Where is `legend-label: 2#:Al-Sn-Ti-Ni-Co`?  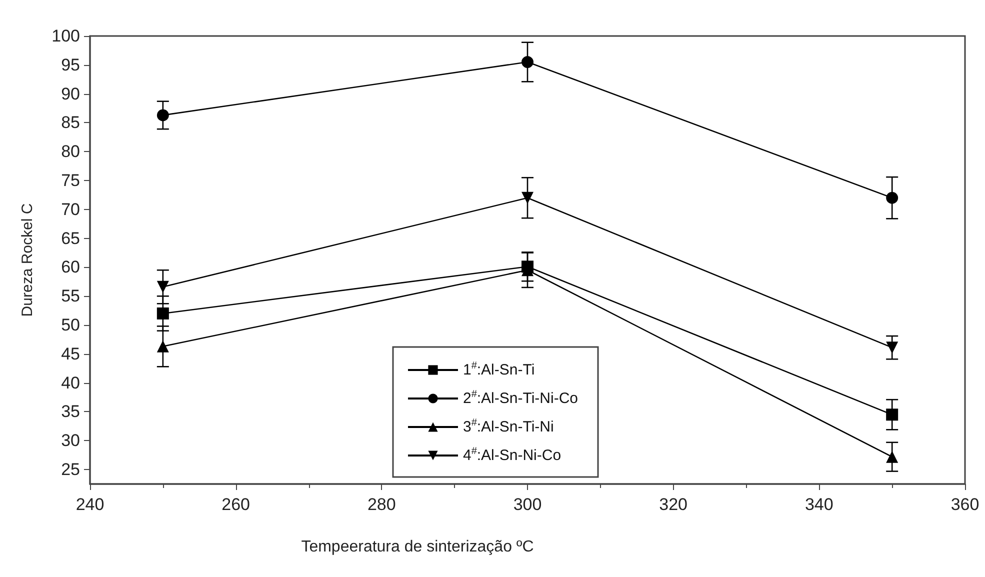
legend-label: 2#:Al-Sn-Ti-Ni-Co is located at coordinates (520, 398).